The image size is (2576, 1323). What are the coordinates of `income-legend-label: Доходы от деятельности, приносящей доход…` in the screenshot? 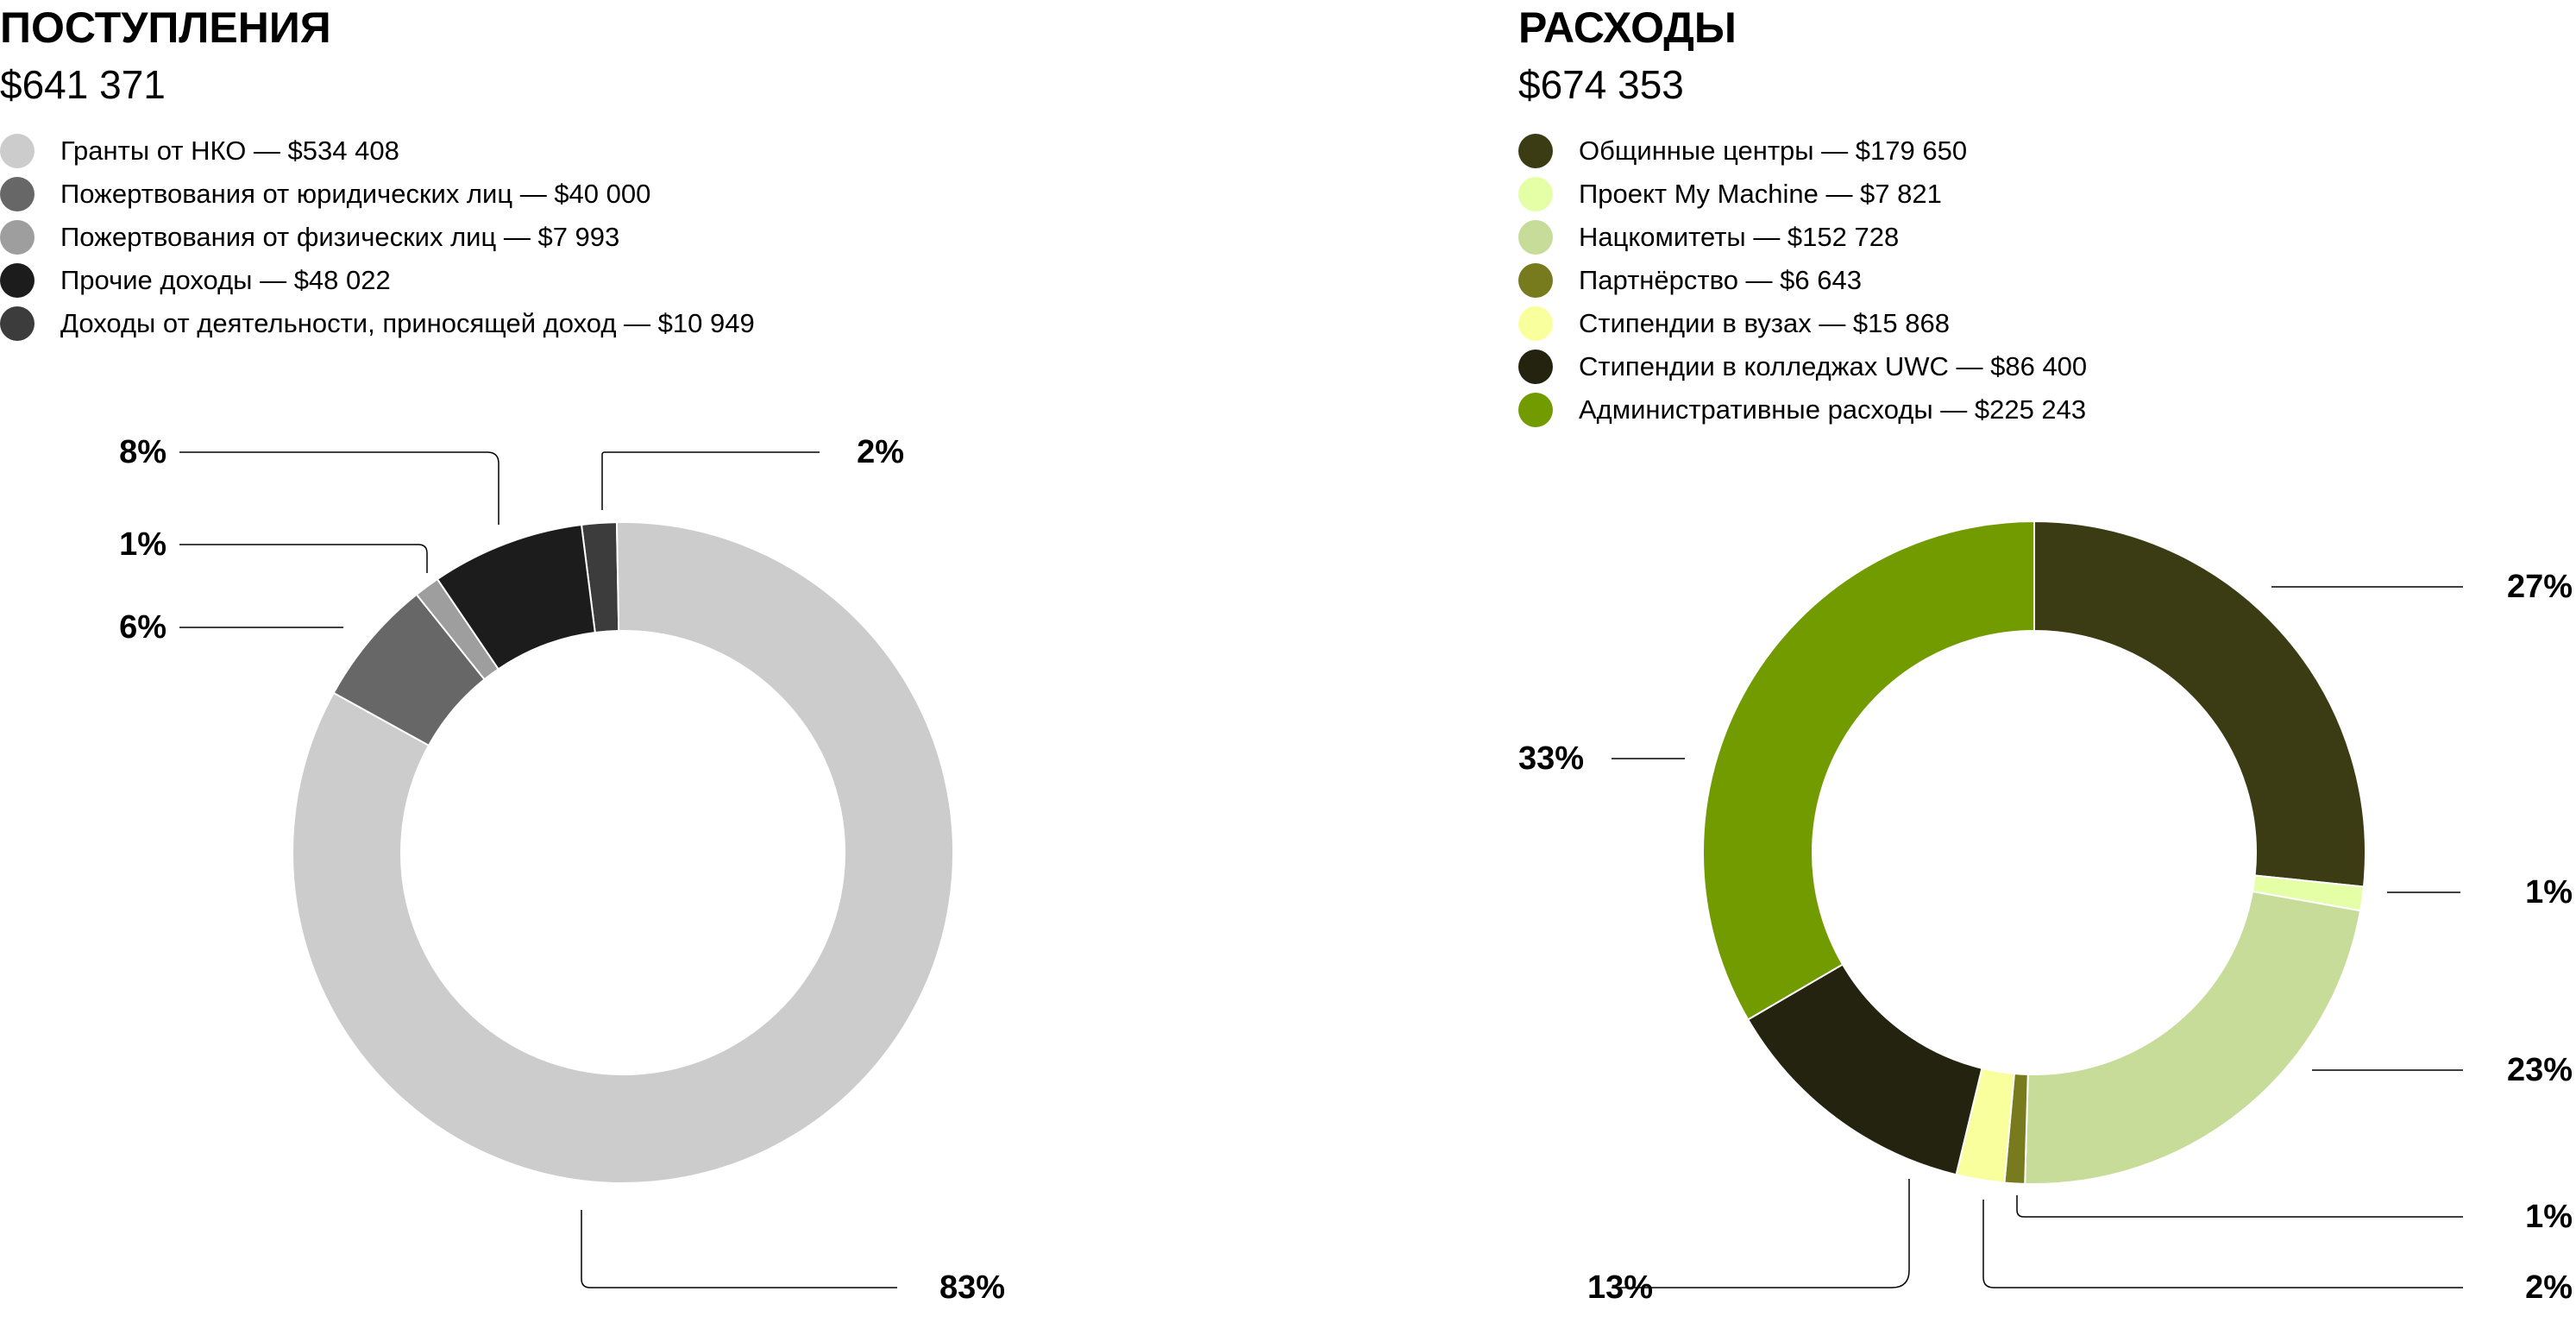 It's located at (407, 323).